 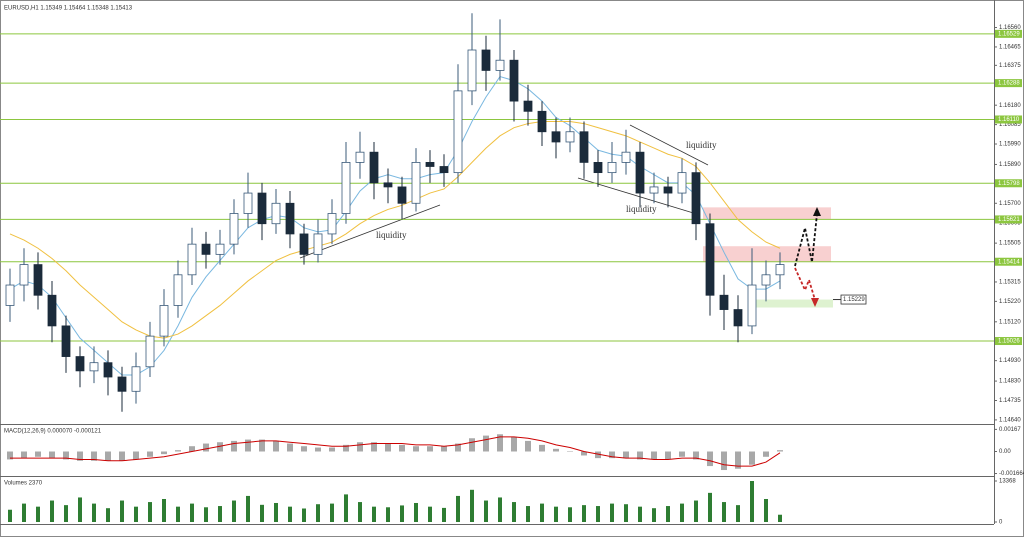 I want to click on y-tick-label: 1.15120, so click(x=1010, y=322).